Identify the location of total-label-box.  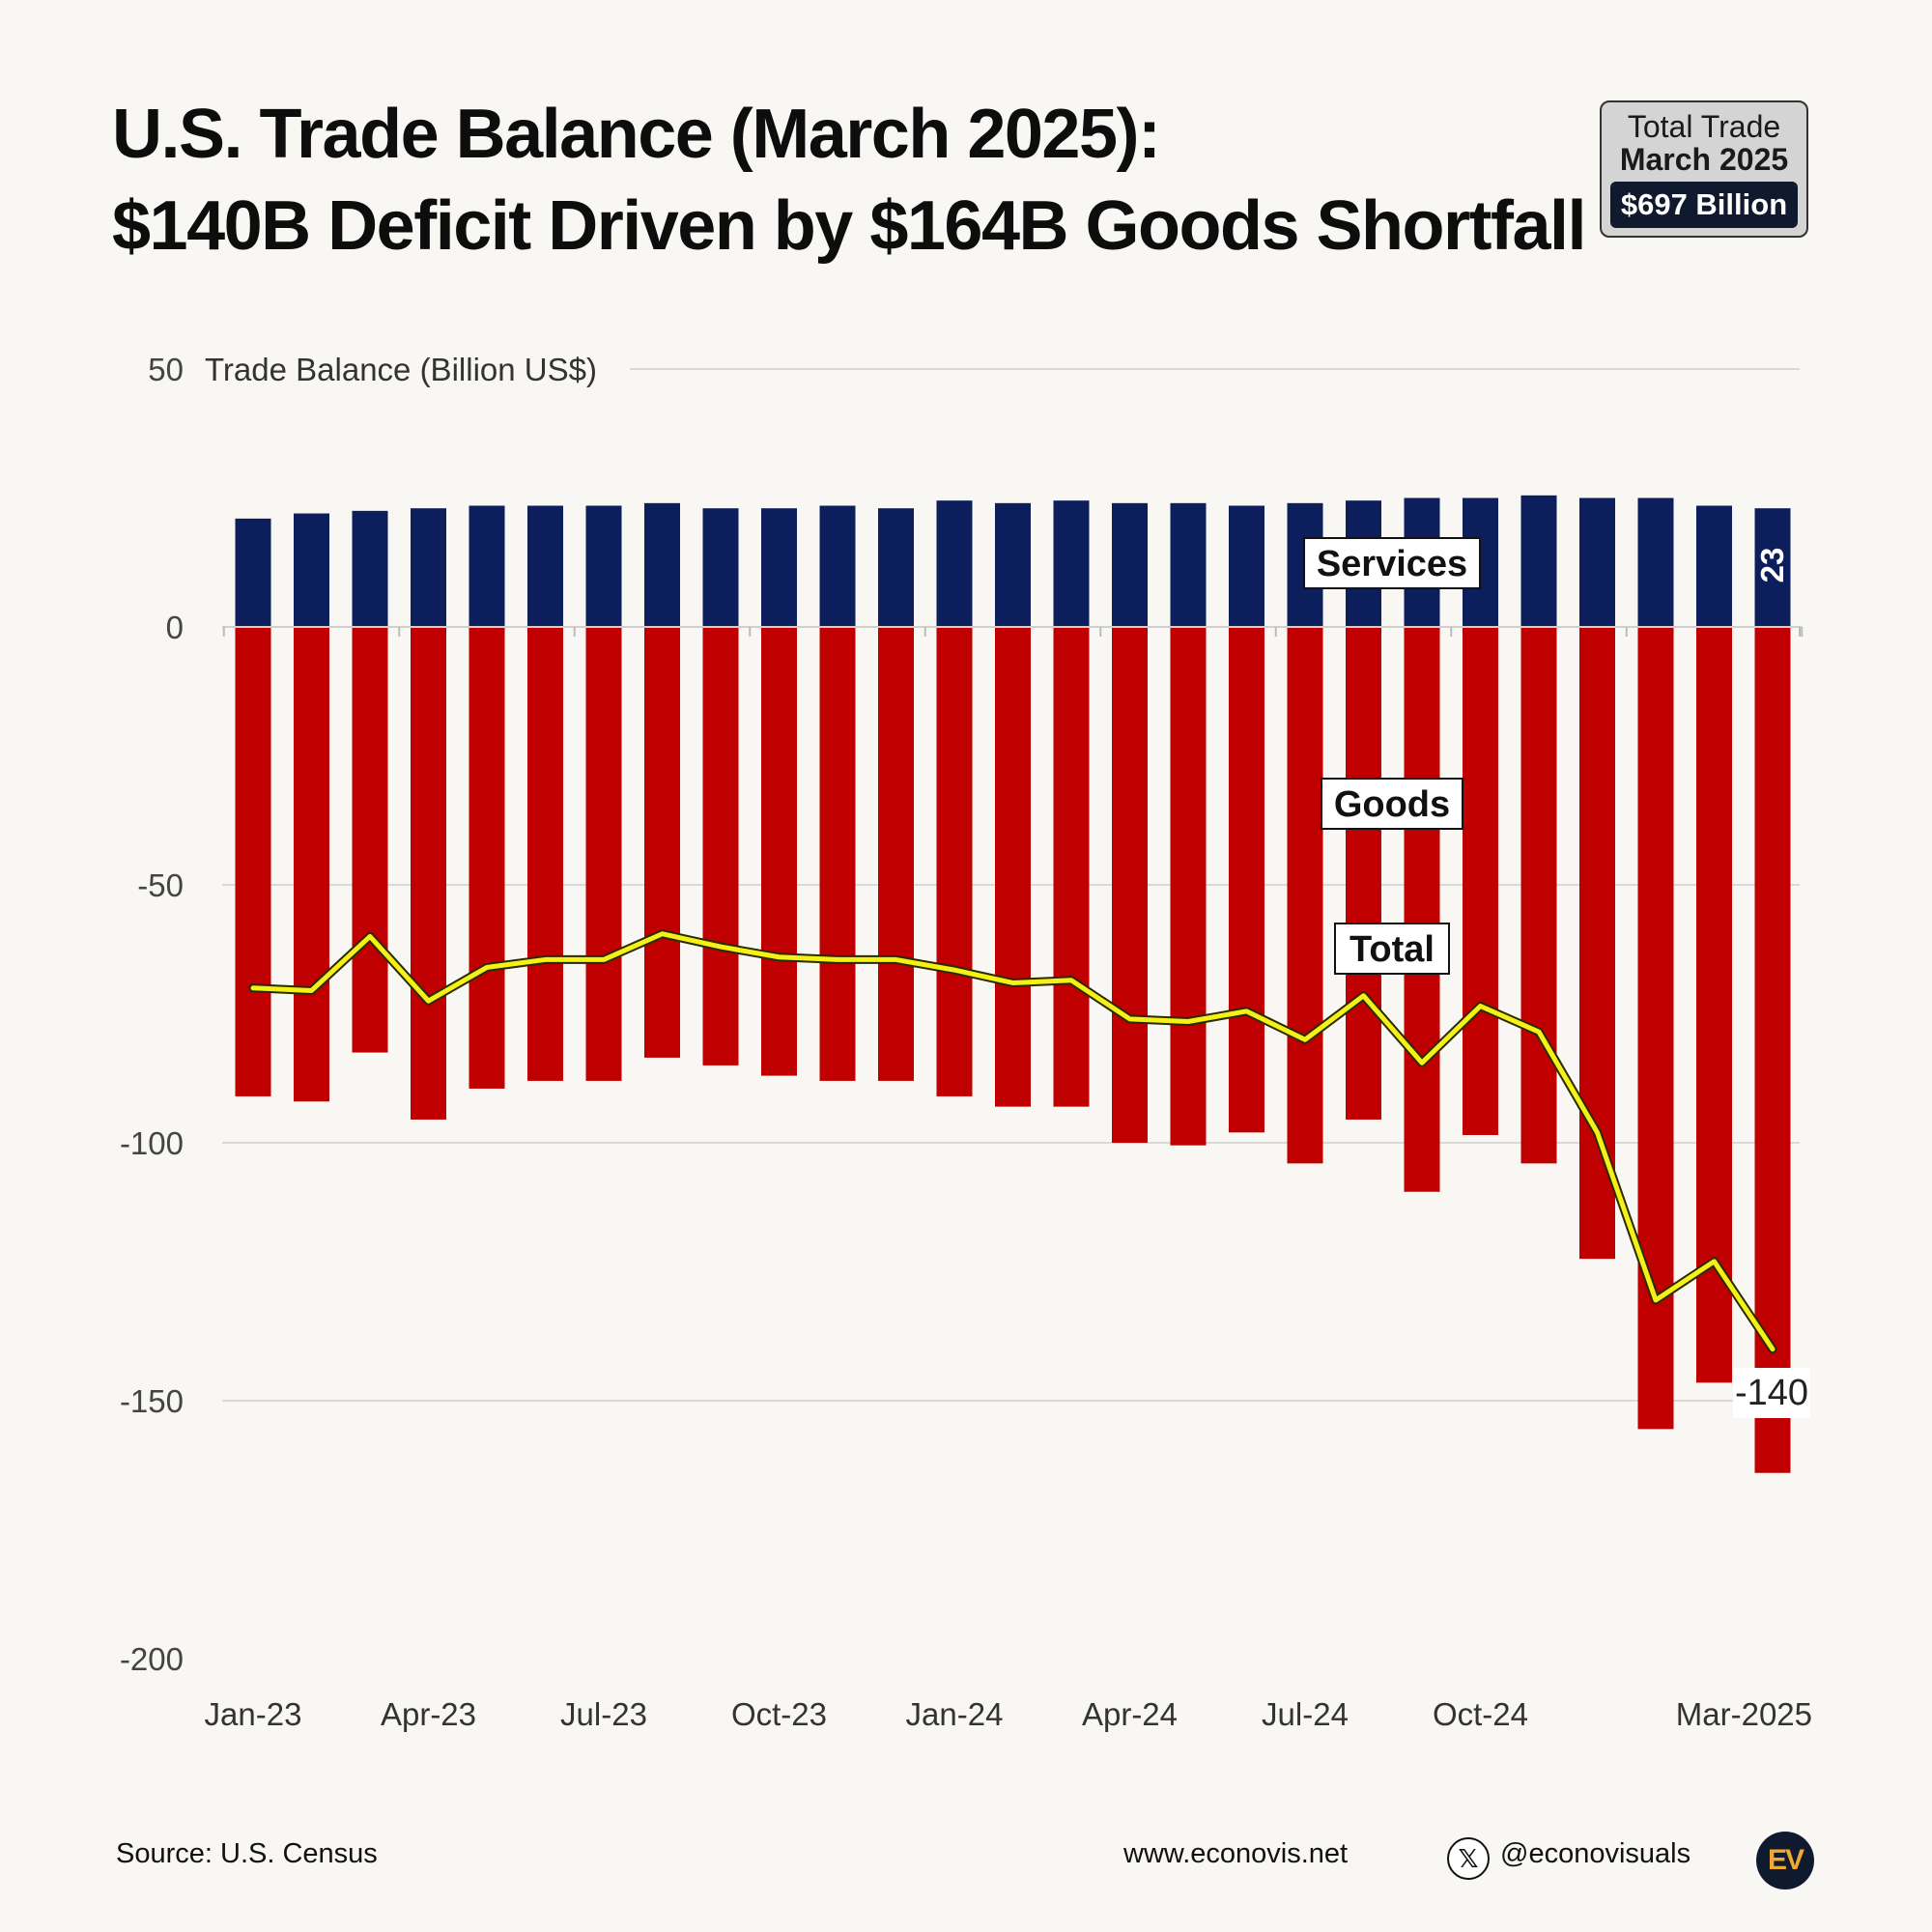
(1392, 949).